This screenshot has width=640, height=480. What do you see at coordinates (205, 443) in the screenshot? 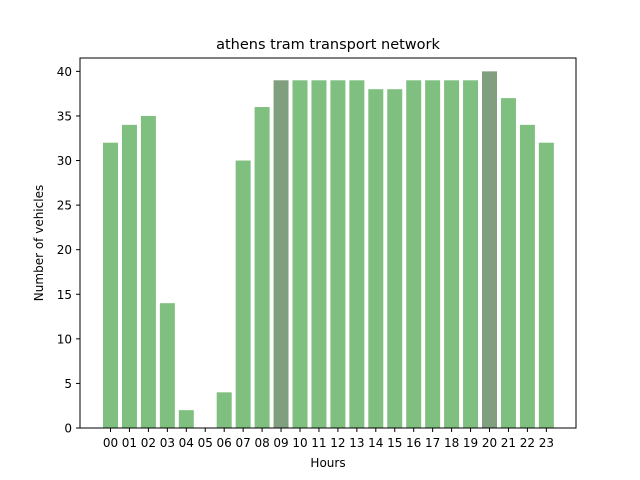
I see `x-tick-label: 05` at bounding box center [205, 443].